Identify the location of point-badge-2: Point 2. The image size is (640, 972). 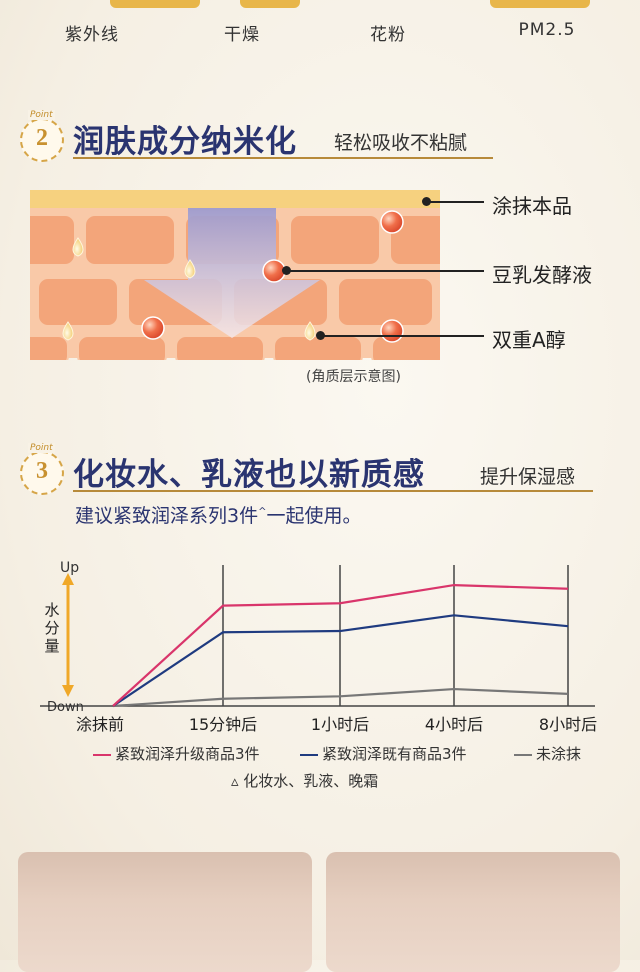
(42, 136).